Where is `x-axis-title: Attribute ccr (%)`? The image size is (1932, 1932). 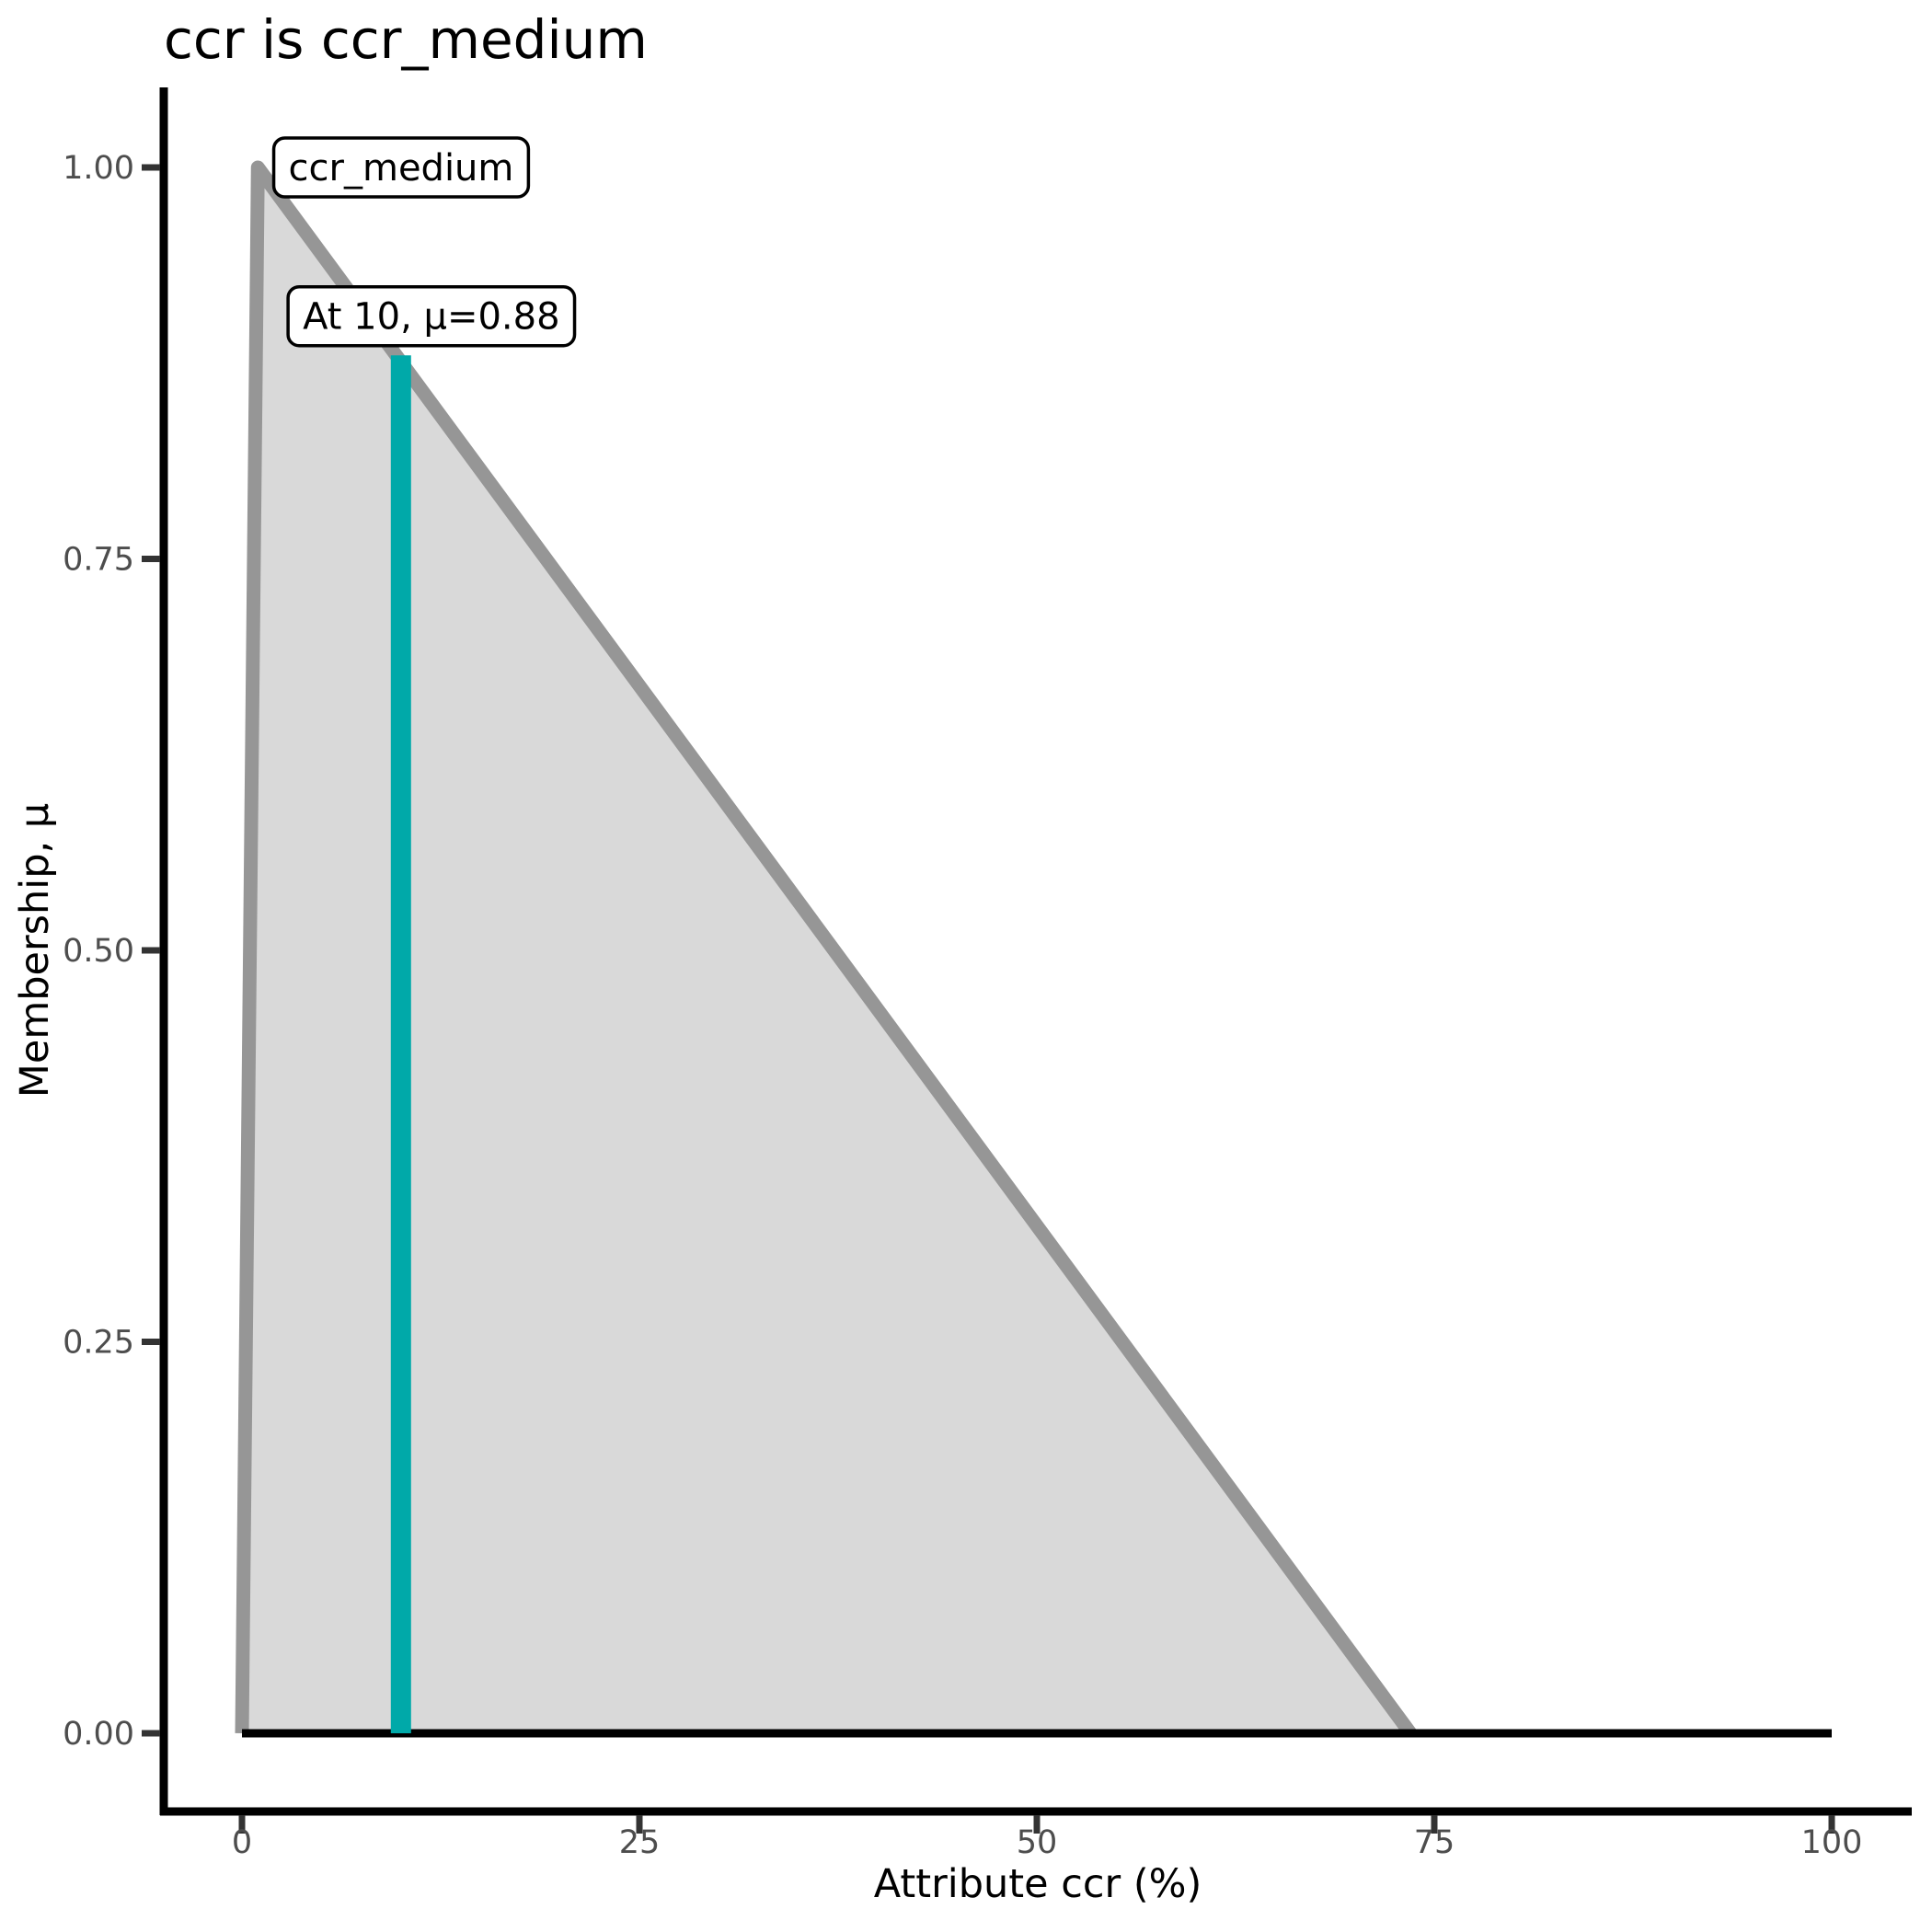 x-axis-title: Attribute ccr (%) is located at coordinates (1038, 1884).